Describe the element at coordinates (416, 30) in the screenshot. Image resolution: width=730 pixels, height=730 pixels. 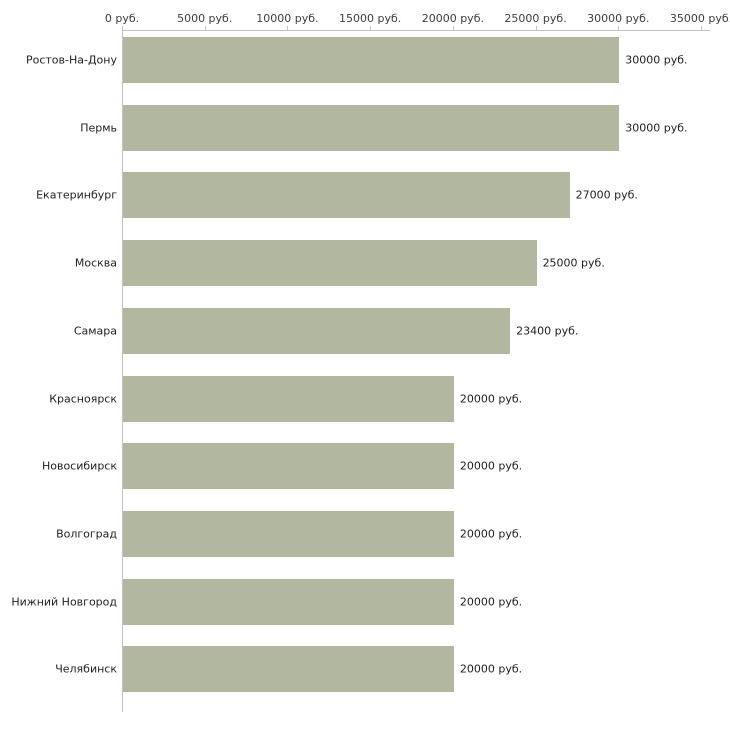
I see `x-axis-line` at that location.